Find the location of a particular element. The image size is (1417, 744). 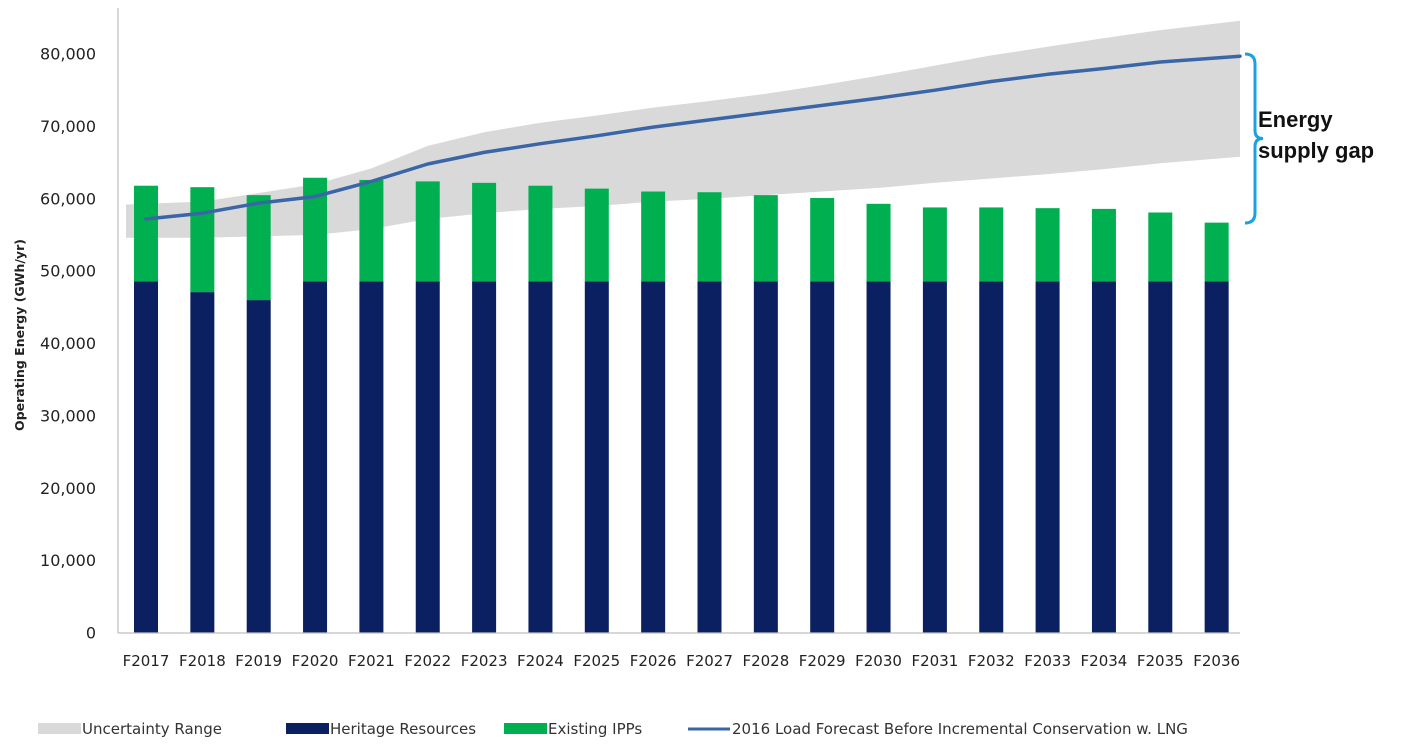

x-tick-label: F2024 is located at coordinates (540, 661).